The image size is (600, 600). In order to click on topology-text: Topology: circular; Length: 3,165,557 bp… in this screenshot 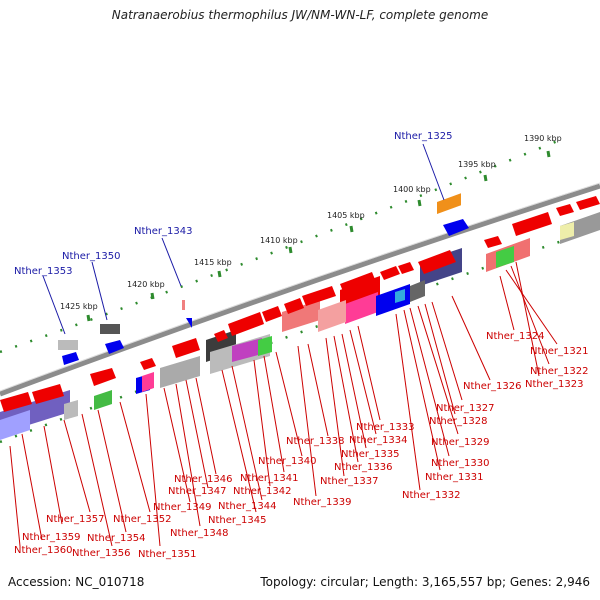, I will do `click(425, 582)`.